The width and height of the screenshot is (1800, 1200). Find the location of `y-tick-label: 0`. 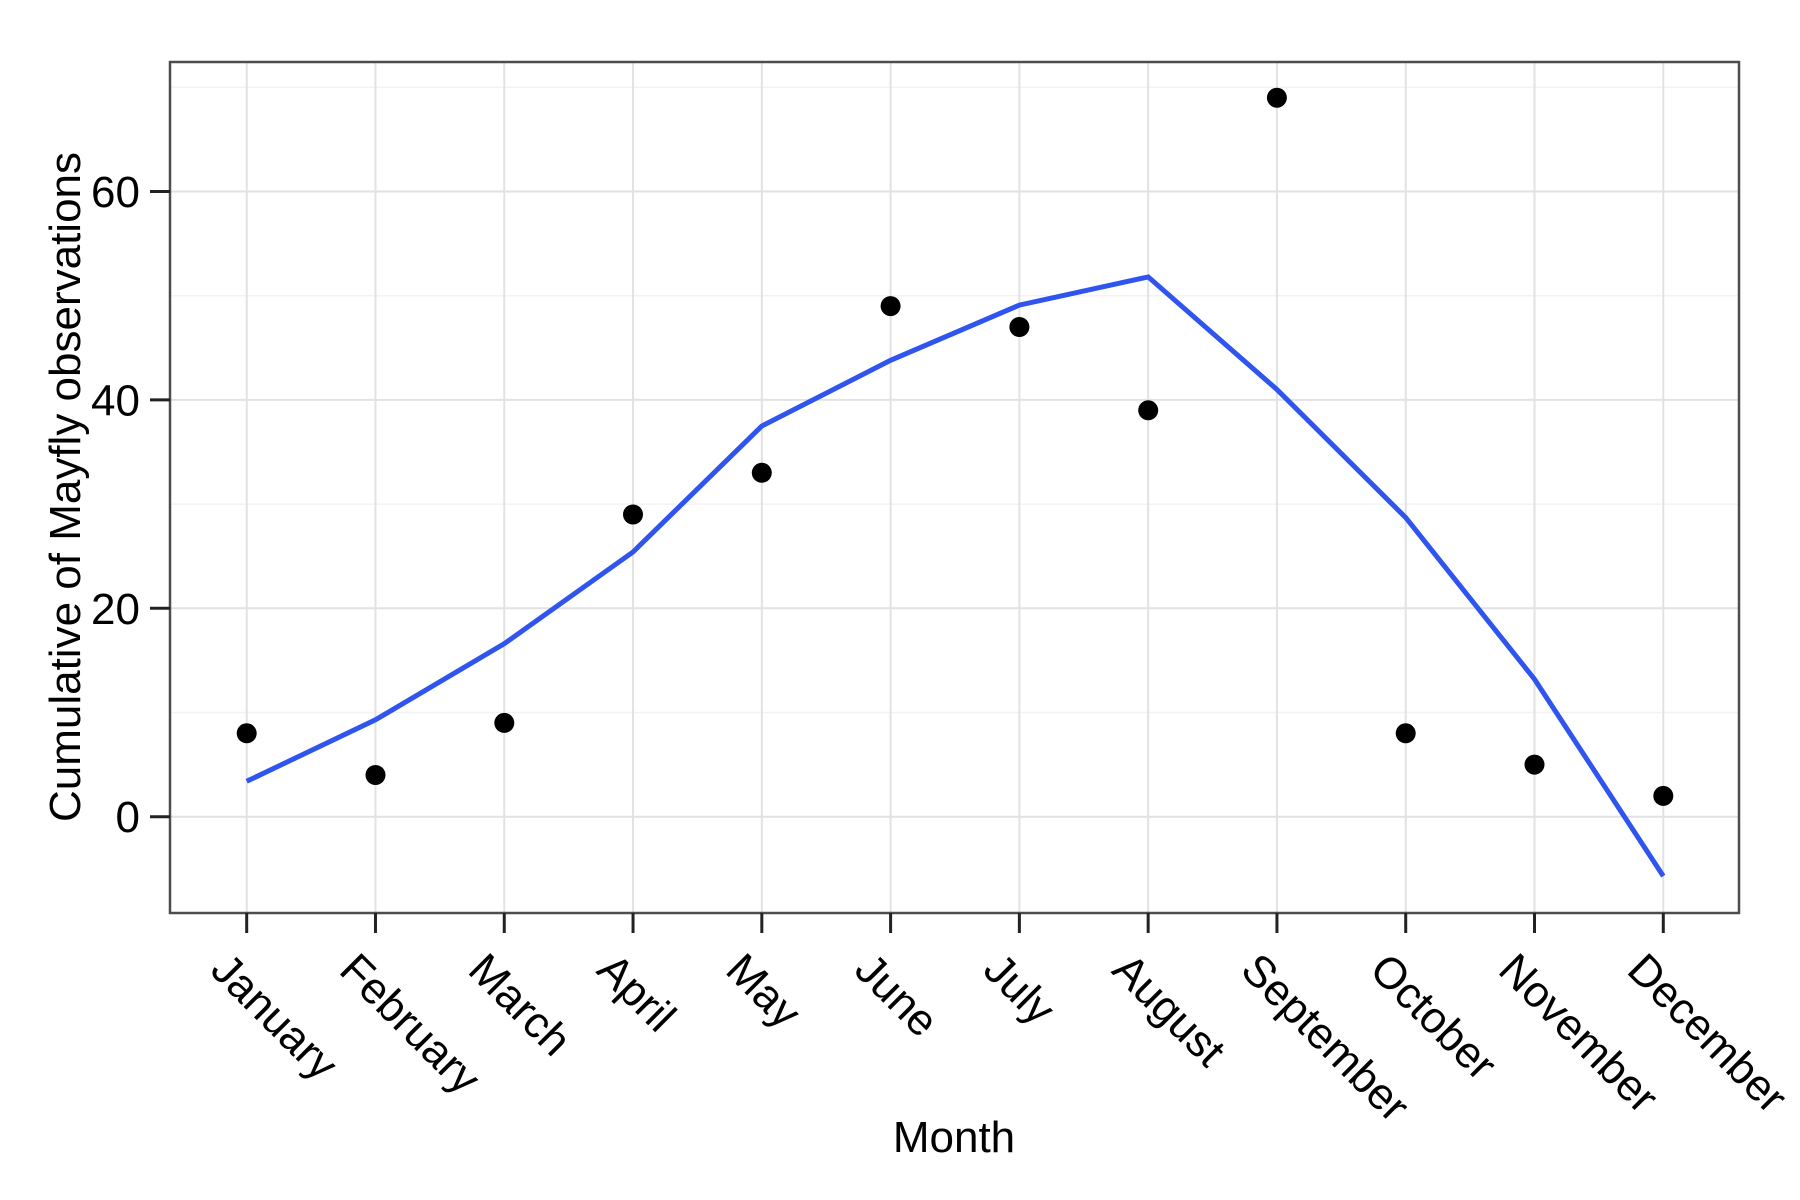

y-tick-label: 0 is located at coordinates (128, 817).